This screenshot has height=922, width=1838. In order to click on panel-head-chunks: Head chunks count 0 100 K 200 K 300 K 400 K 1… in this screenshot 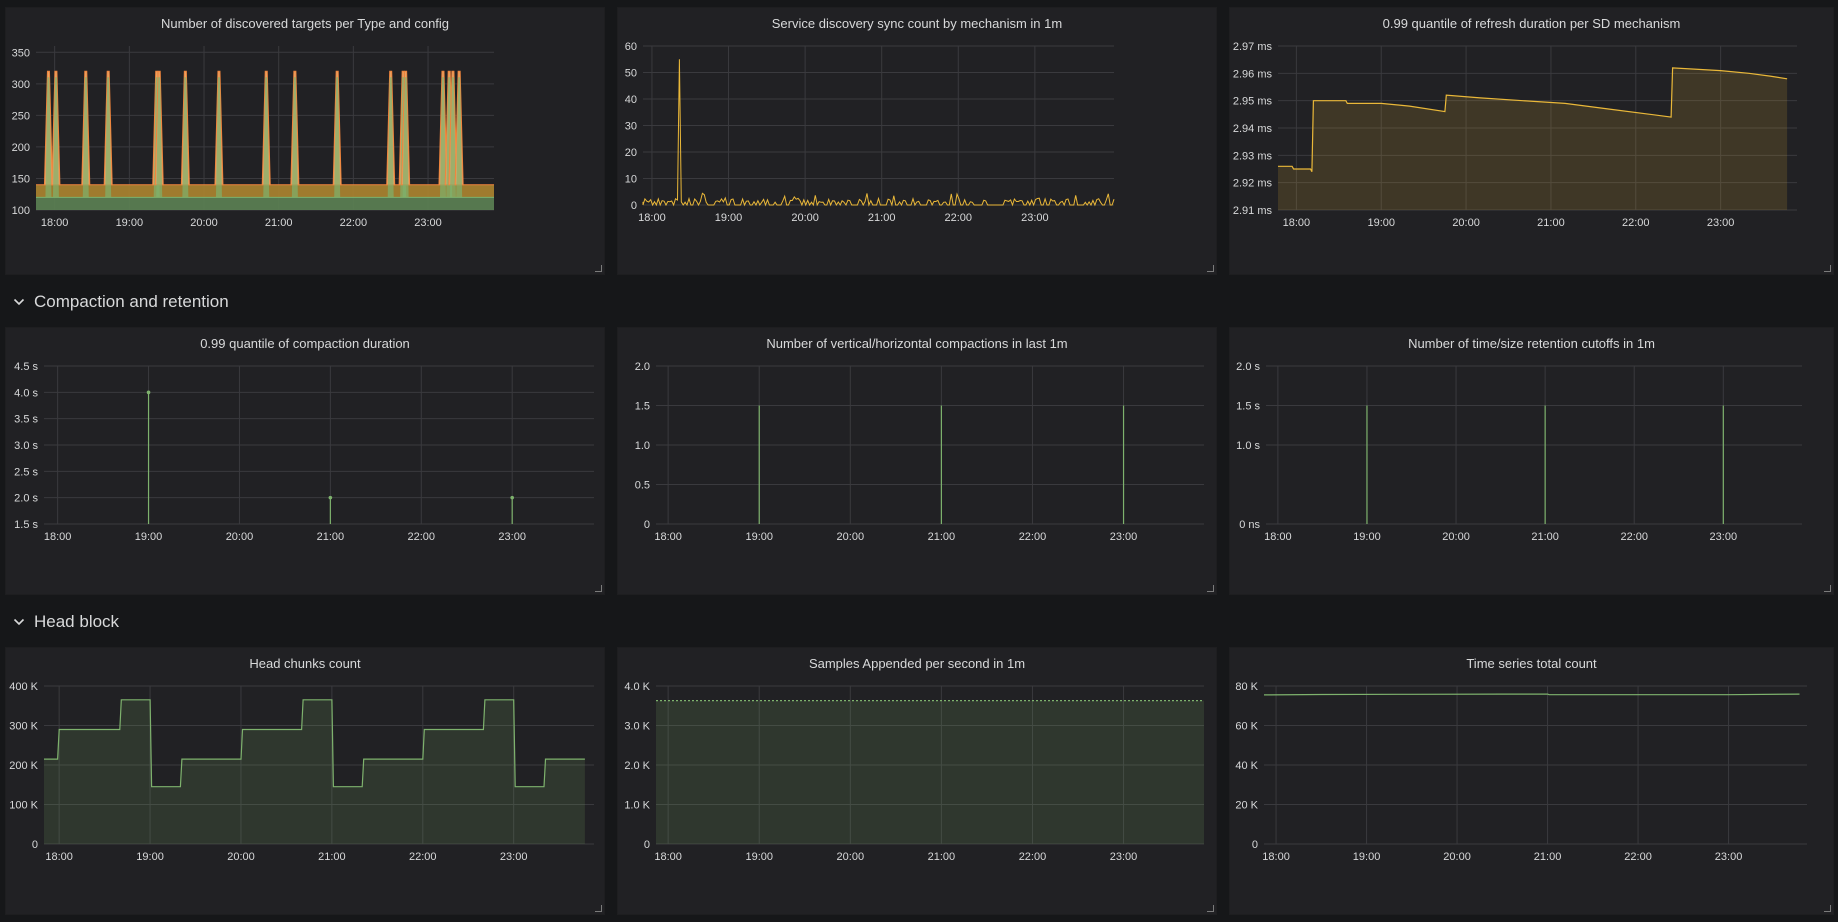, I will do `click(305, 781)`.